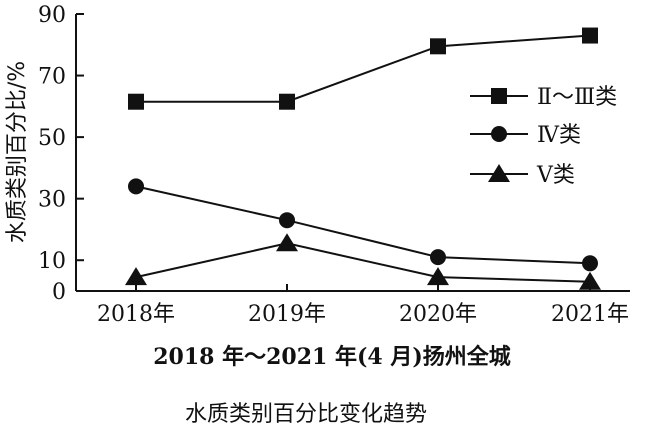 The height and width of the screenshot is (440, 654). Describe the element at coordinates (555, 175) in the screenshot. I see `legend-label: Ⅴ类` at that location.